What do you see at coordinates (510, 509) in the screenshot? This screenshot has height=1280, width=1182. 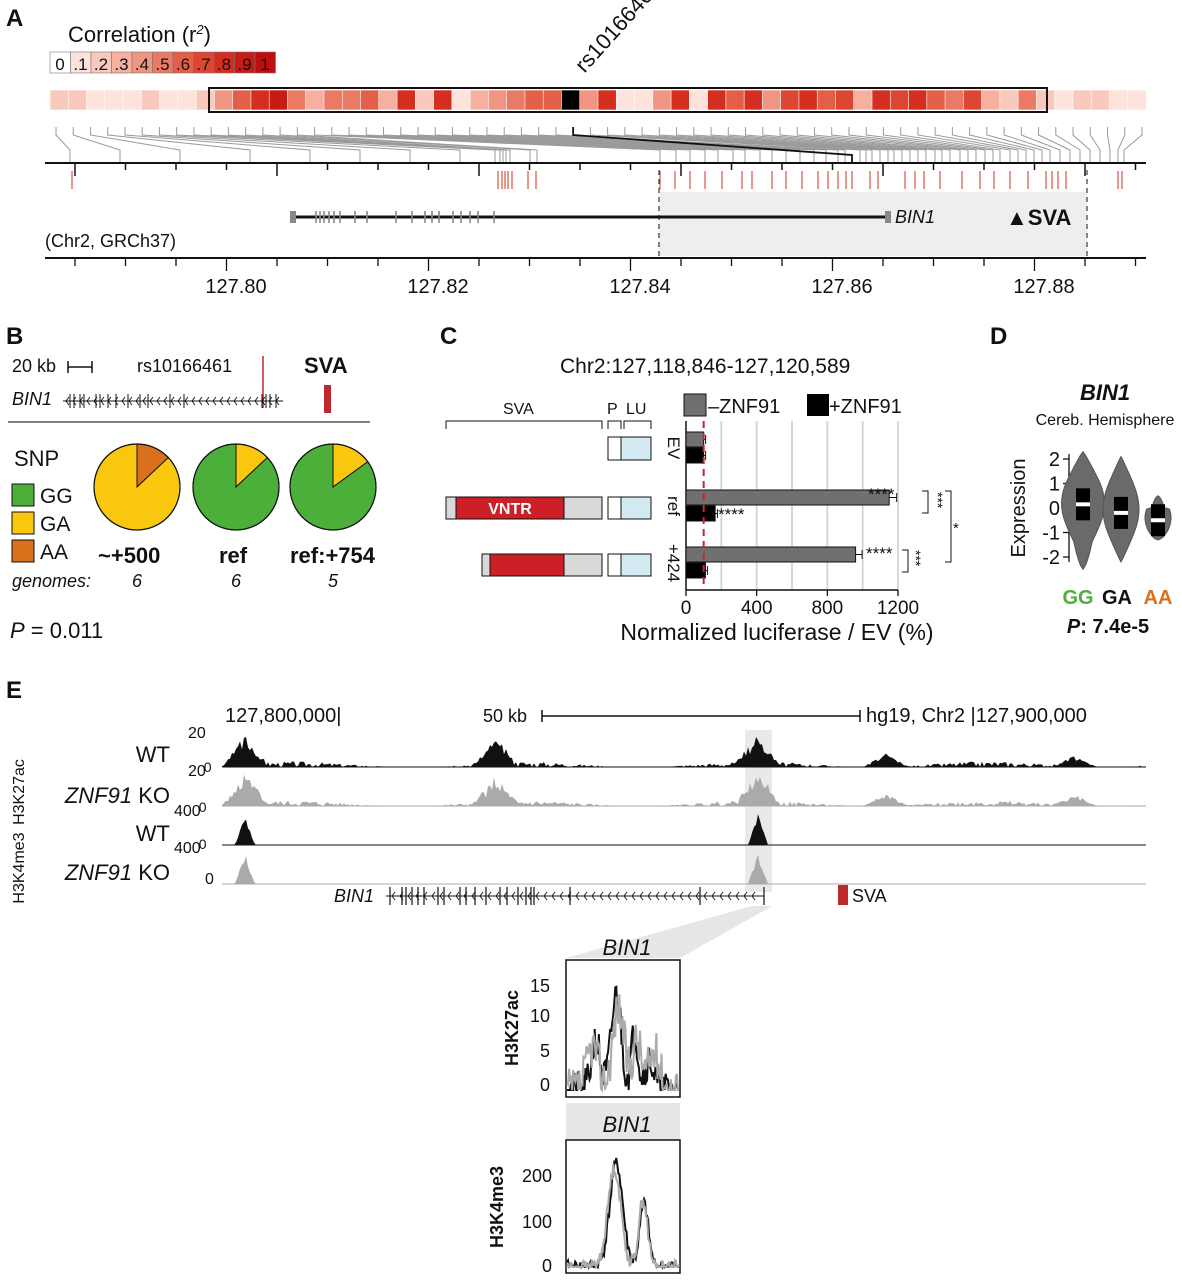 I see `vntr-label: VNTR` at bounding box center [510, 509].